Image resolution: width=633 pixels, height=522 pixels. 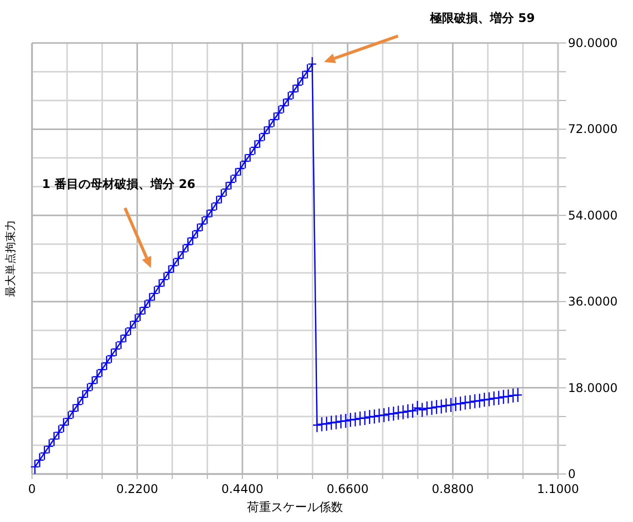 What do you see at coordinates (593, 387) in the screenshot?
I see `y-tick-label: 18.0000` at bounding box center [593, 387].